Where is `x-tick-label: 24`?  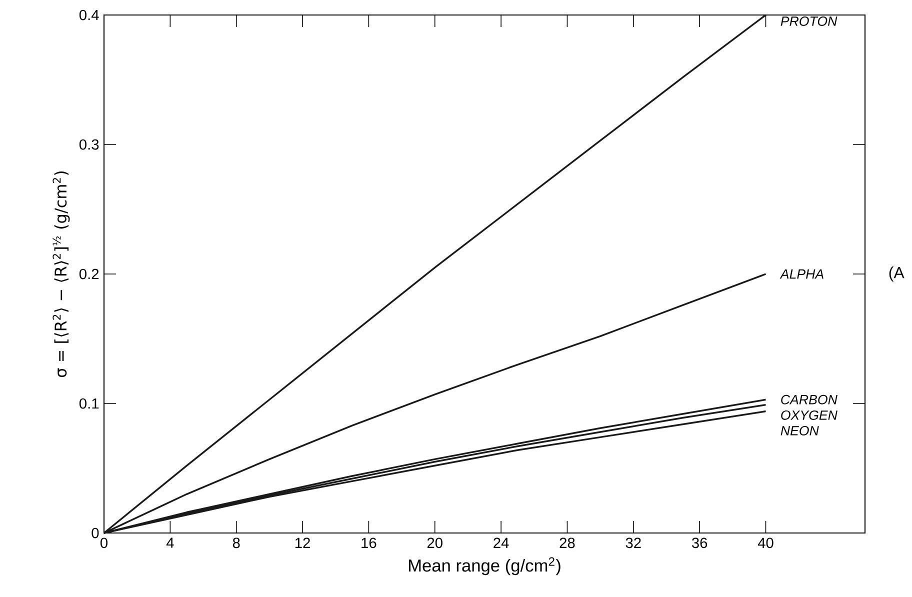
x-tick-label: 24 is located at coordinates (501, 543).